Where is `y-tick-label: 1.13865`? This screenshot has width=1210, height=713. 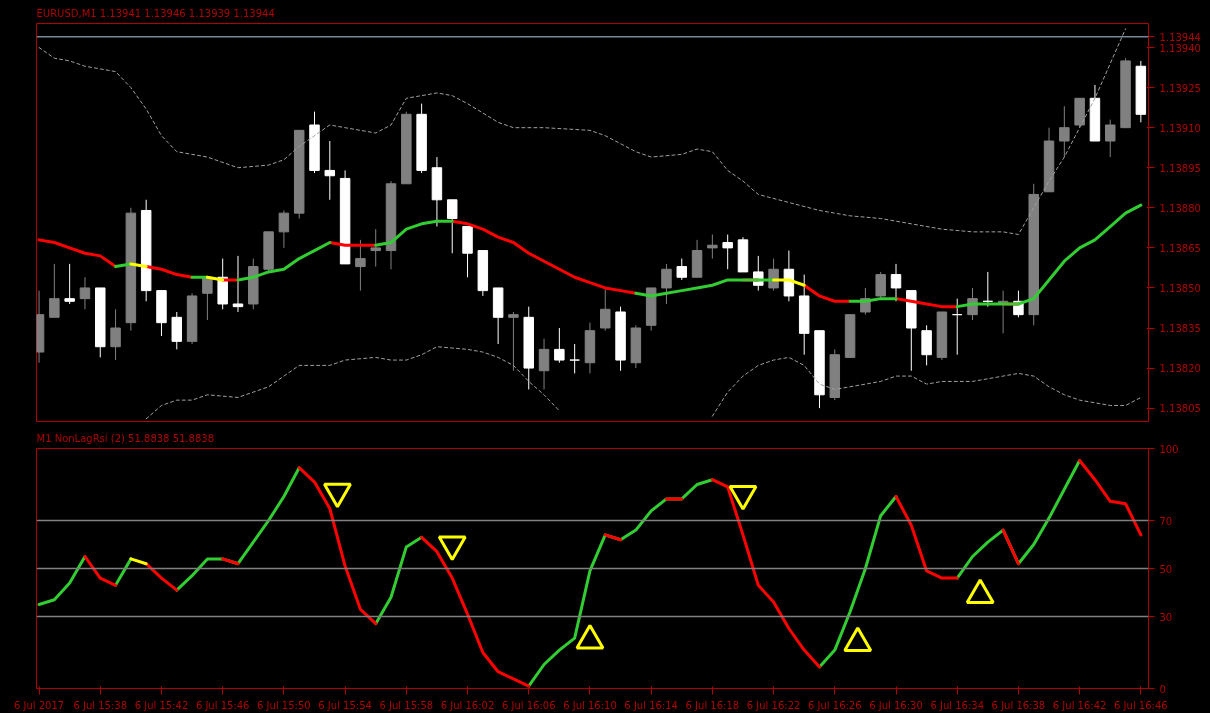
y-tick-label: 1.13865 is located at coordinates (1180, 248).